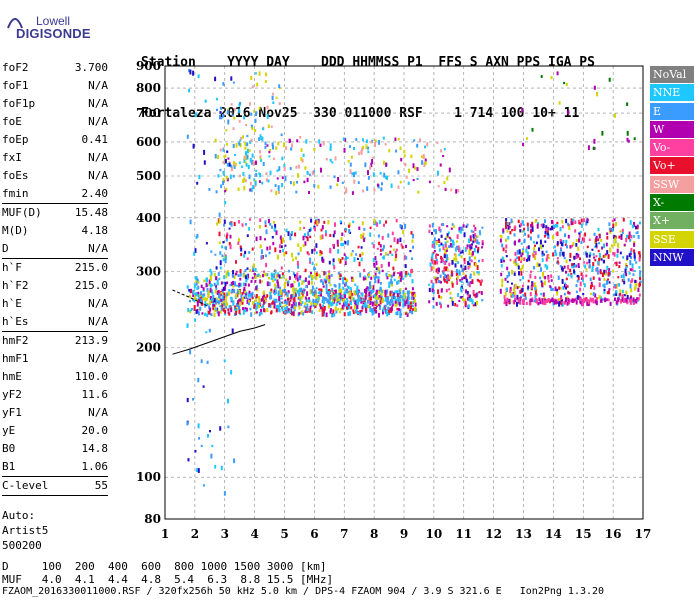  What do you see at coordinates (98, 157) in the screenshot?
I see `param-value: N/A` at bounding box center [98, 157].